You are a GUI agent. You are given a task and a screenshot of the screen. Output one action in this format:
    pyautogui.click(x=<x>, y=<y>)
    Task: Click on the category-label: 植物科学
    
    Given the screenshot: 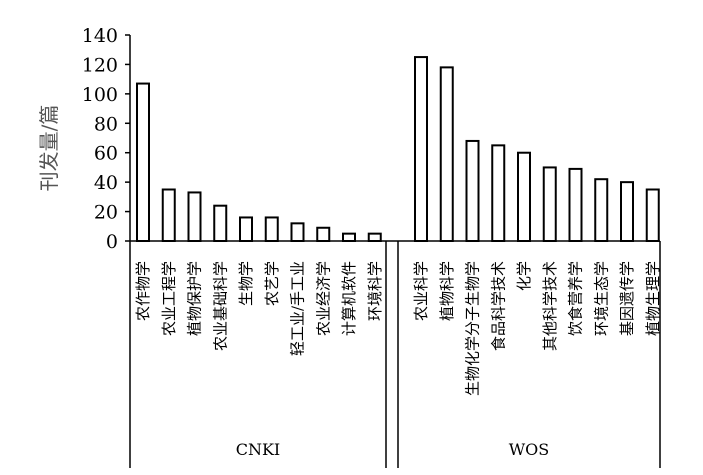 What is the action you would take?
    pyautogui.click(x=447, y=291)
    